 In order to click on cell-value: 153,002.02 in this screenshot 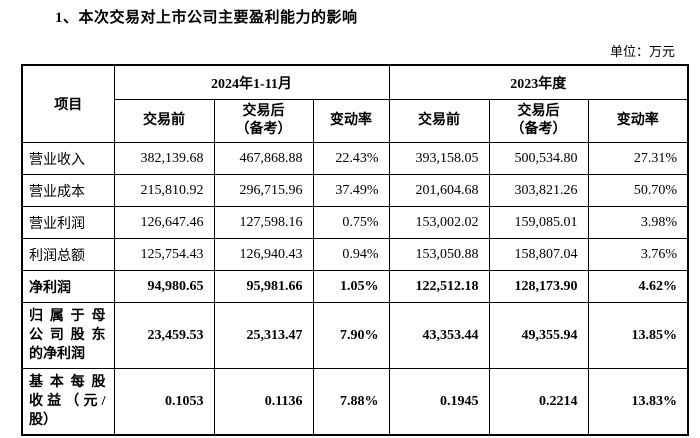, I will do `click(439, 222)`.